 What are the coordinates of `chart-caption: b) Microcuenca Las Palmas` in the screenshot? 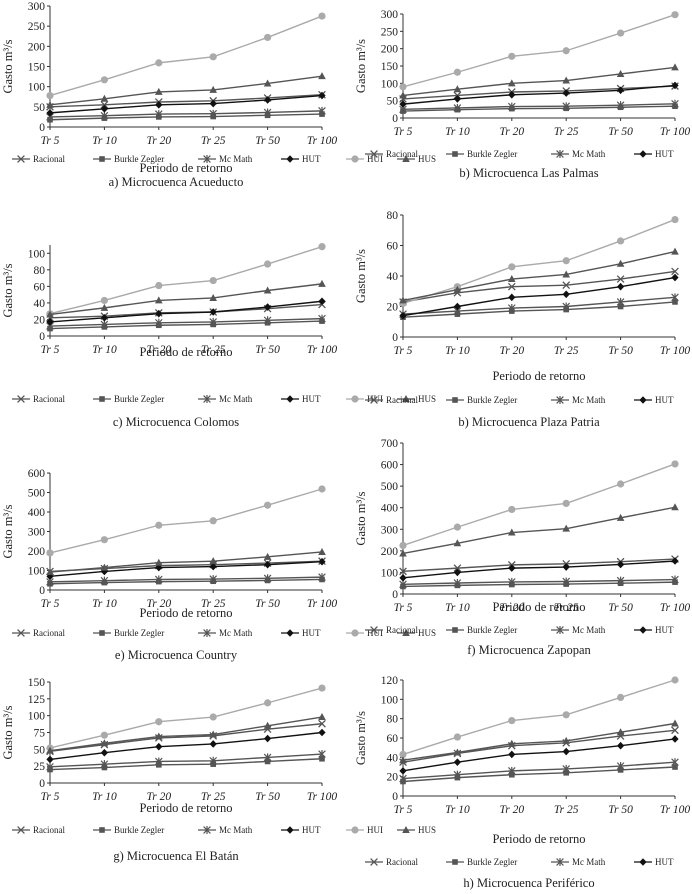 It's located at (528, 173).